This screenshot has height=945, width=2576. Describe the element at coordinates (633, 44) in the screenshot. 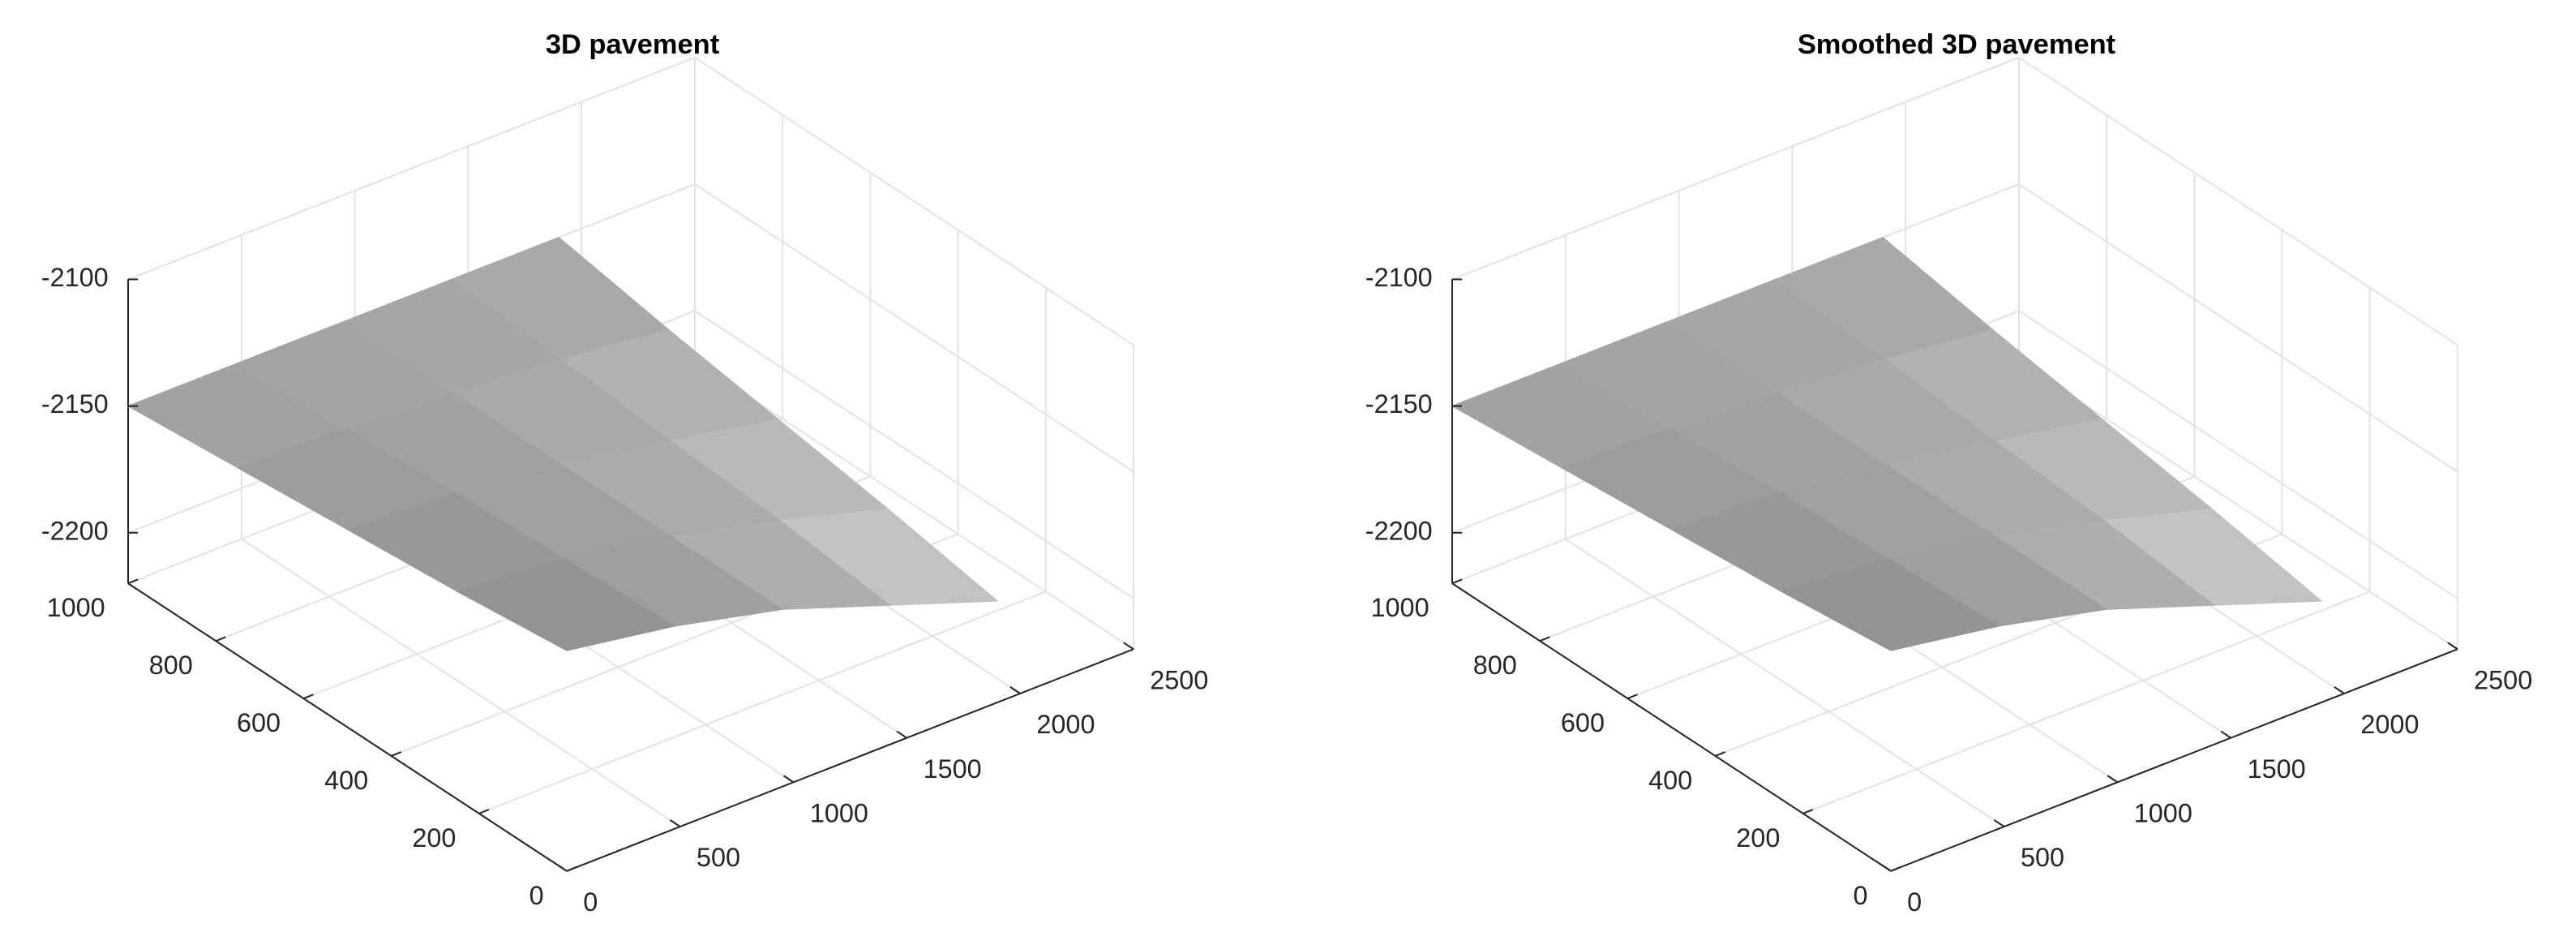

I see `chart-title: 3D pavement` at that location.